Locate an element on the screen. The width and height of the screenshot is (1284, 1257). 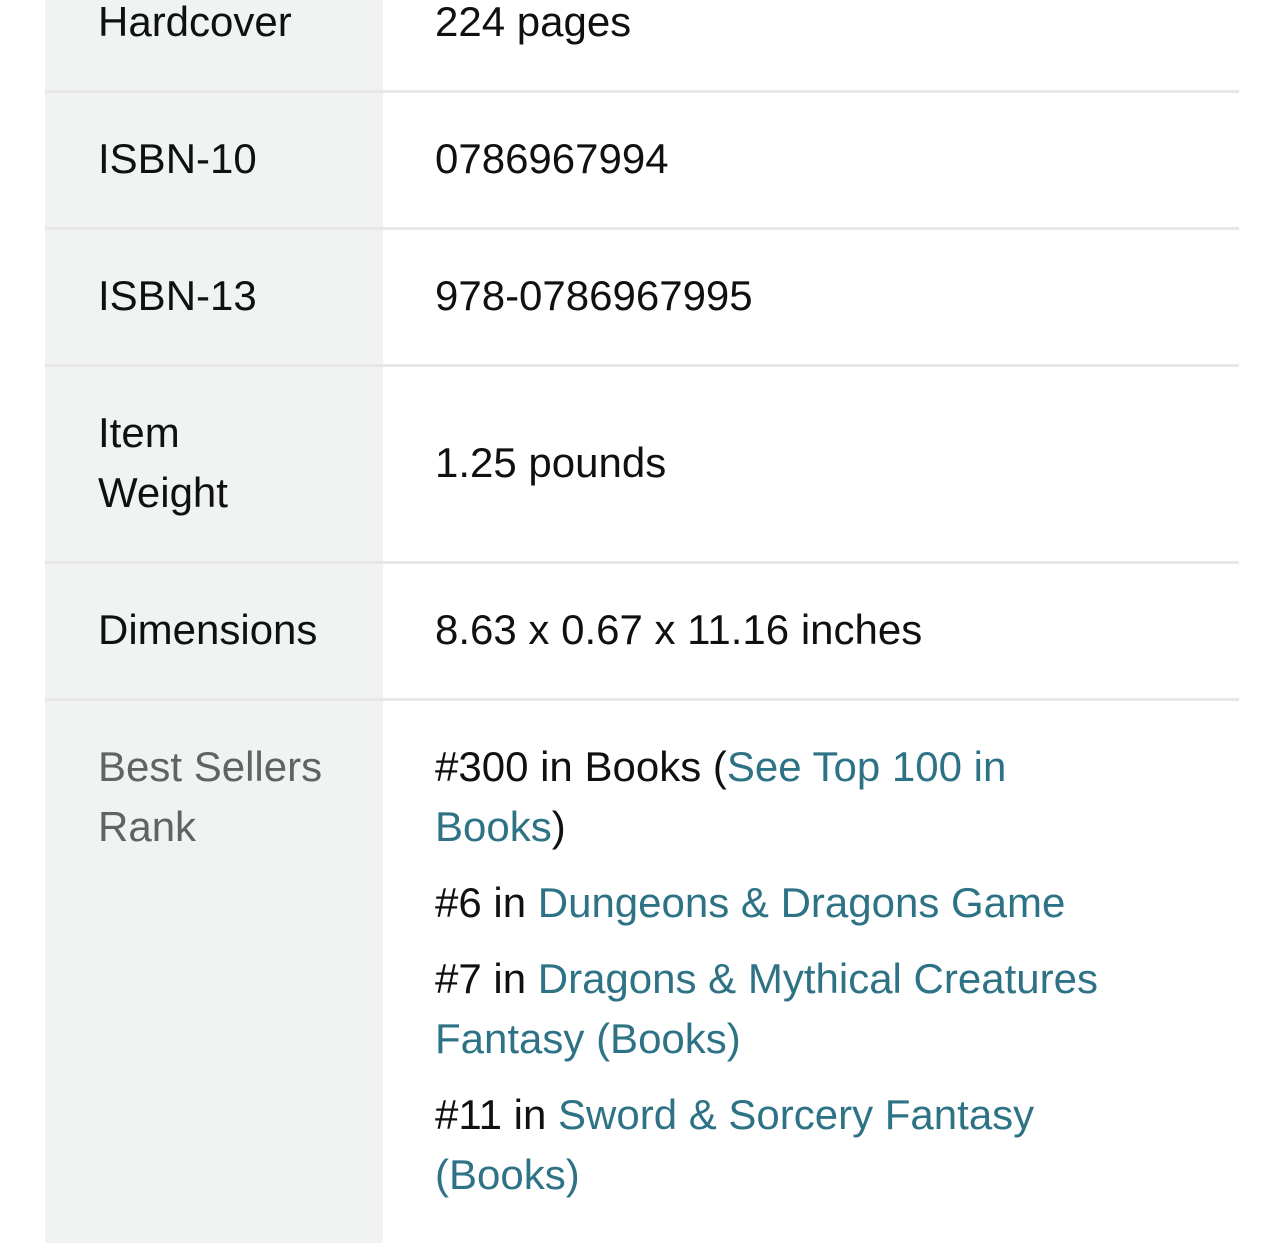
spec-label-text: Rank is located at coordinates (147, 826).